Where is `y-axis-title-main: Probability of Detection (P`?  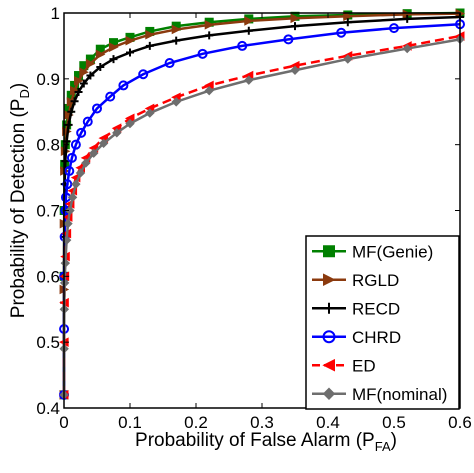 y-axis-title-main: Probability of Detection (P is located at coordinates (18, 209).